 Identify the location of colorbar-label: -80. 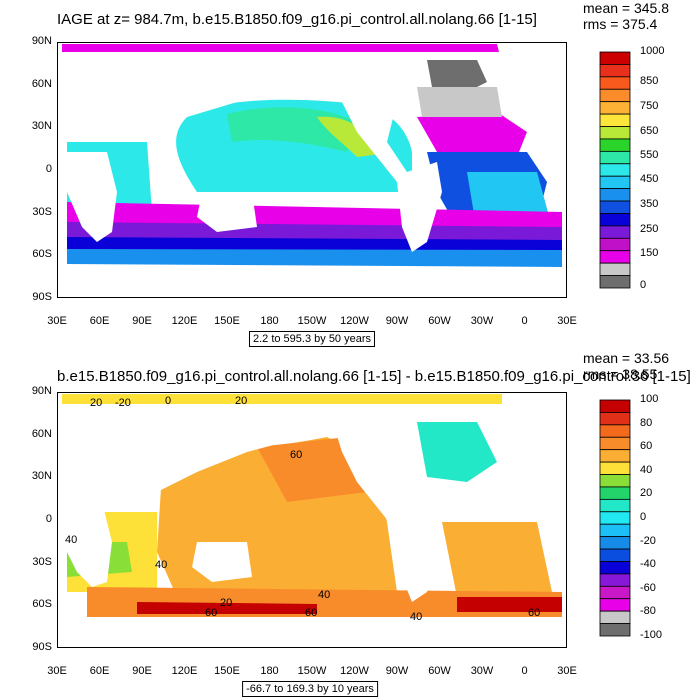
(648, 611).